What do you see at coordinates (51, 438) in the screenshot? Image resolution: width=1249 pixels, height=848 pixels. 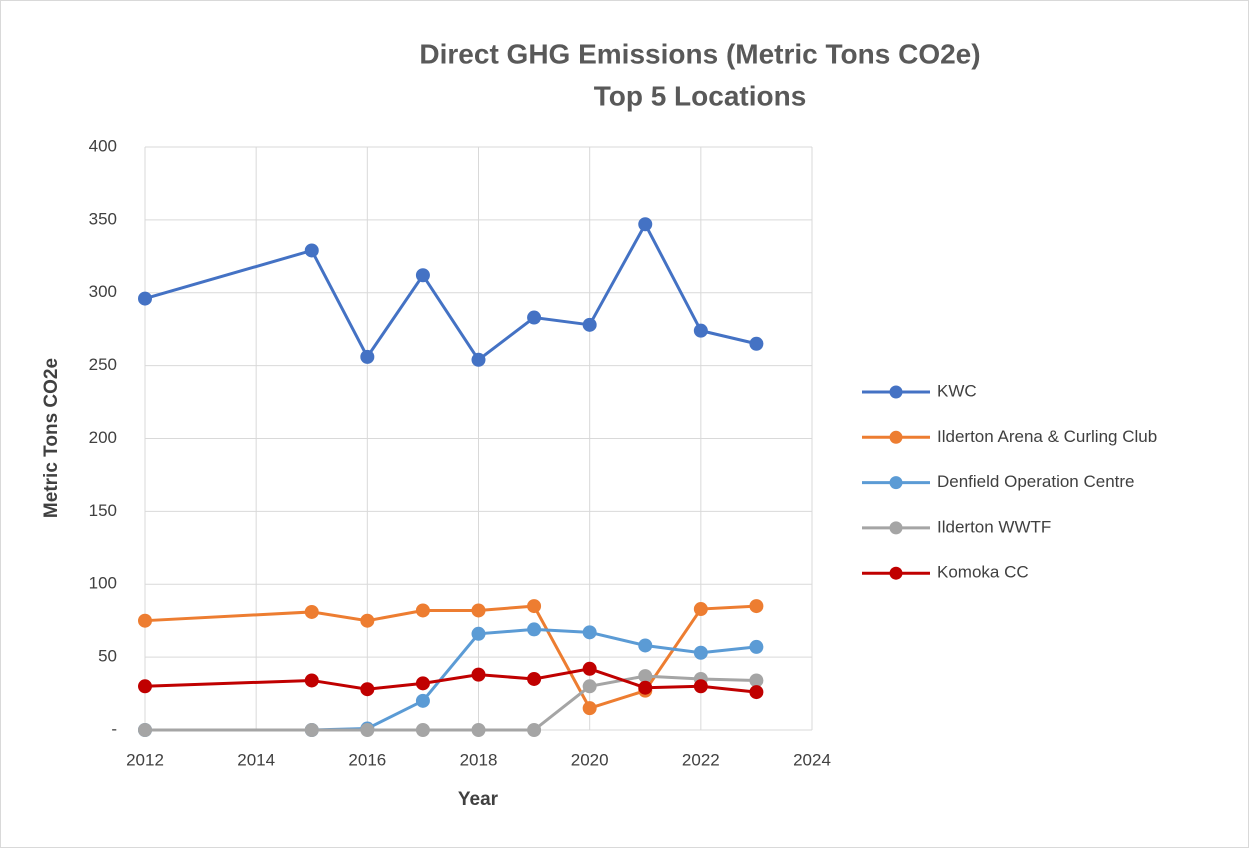 I see `y-axis-title: Metric Tons CO2e` at bounding box center [51, 438].